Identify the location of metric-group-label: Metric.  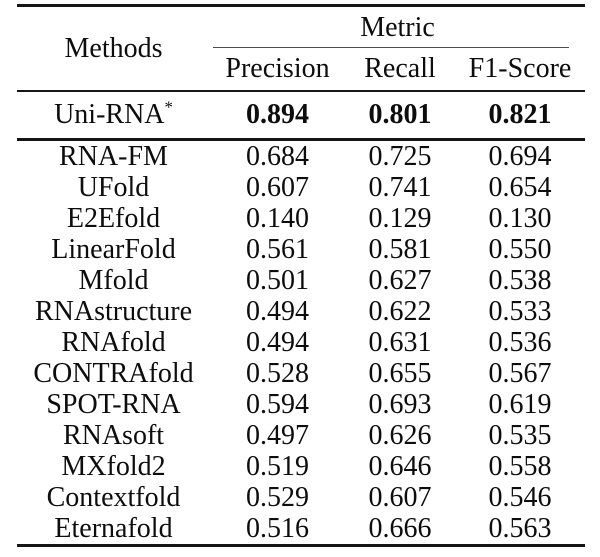
(397, 27).